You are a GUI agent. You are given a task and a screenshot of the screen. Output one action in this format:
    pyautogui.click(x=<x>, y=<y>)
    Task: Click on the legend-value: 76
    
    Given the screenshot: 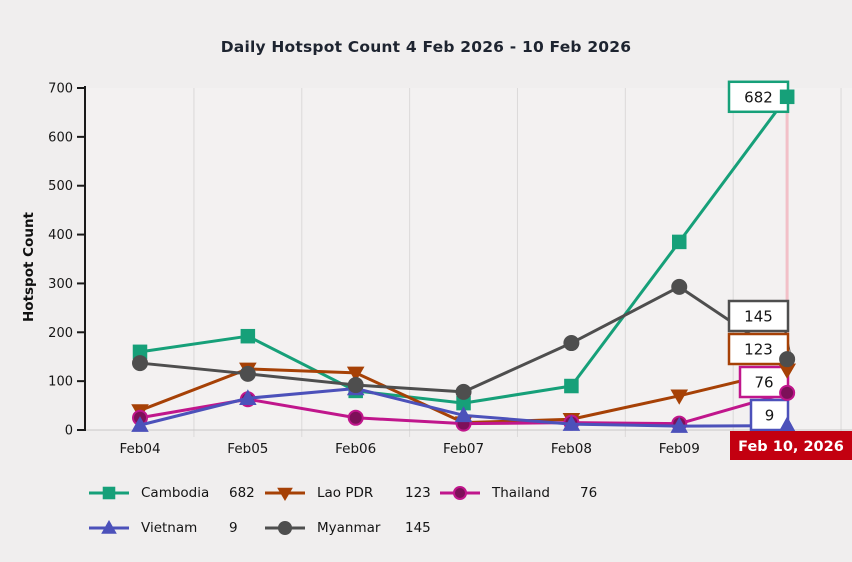 What is the action you would take?
    pyautogui.click(x=589, y=493)
    